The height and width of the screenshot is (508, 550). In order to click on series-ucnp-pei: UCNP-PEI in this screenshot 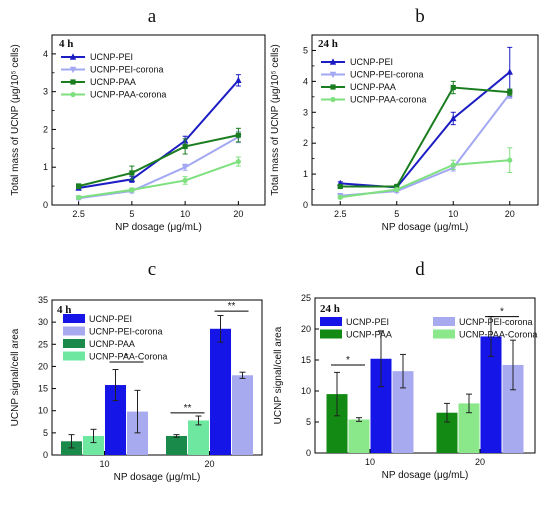, I will do `click(417, 118)`.